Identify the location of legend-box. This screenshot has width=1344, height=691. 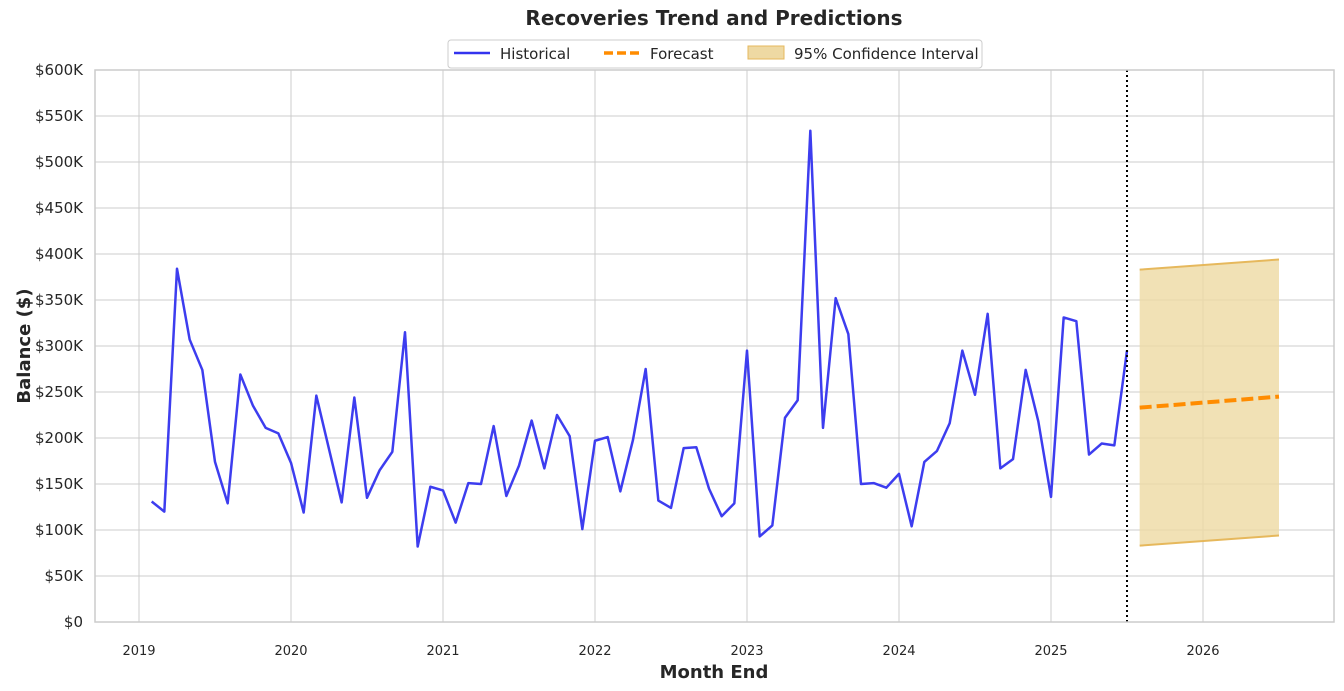
(715, 54).